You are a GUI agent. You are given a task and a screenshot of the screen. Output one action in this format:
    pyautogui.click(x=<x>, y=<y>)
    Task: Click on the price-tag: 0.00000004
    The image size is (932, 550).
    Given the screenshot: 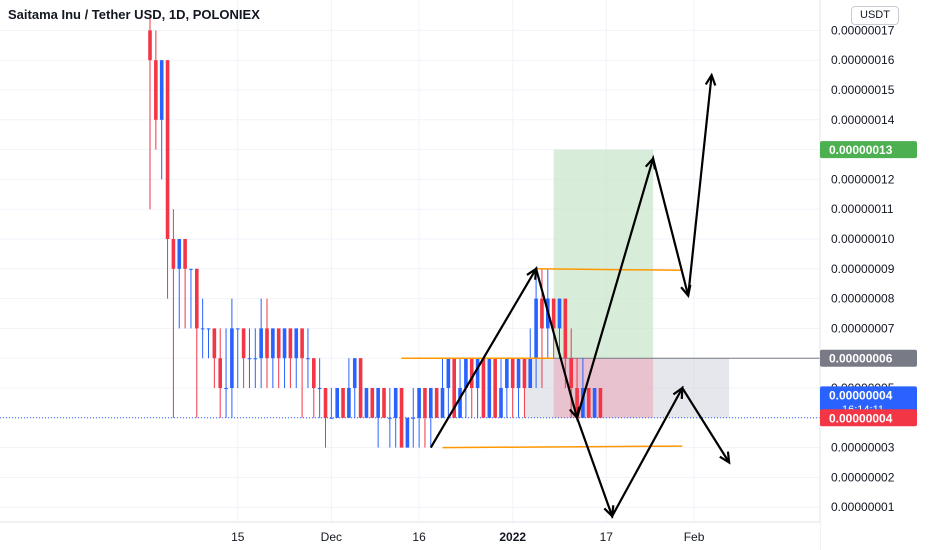 What is the action you would take?
    pyautogui.click(x=868, y=418)
    